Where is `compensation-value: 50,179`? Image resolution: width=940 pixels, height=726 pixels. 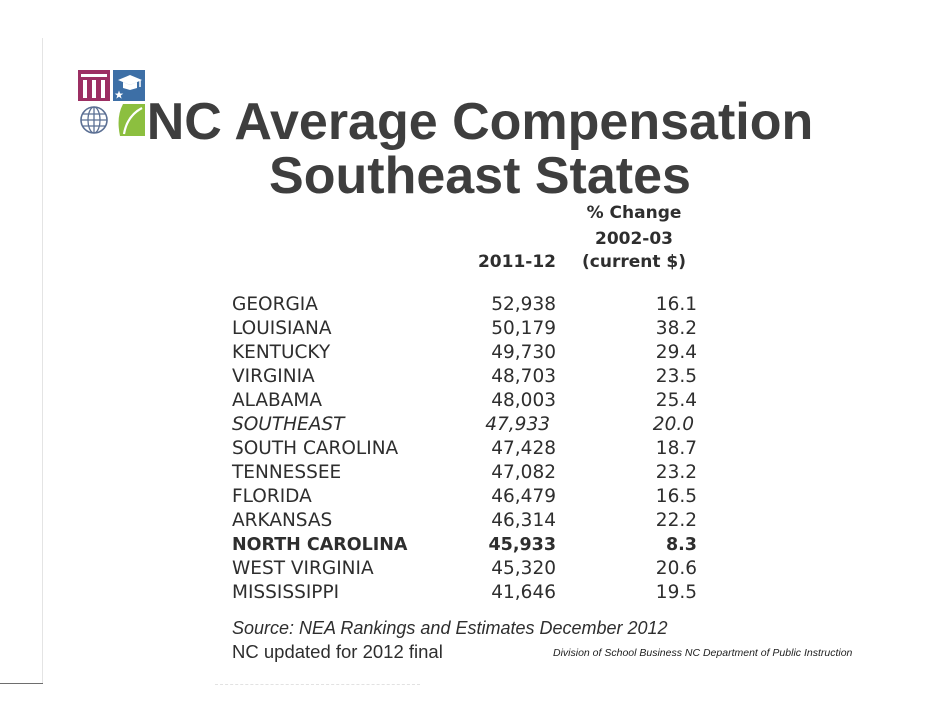 compensation-value: 50,179 is located at coordinates (523, 328).